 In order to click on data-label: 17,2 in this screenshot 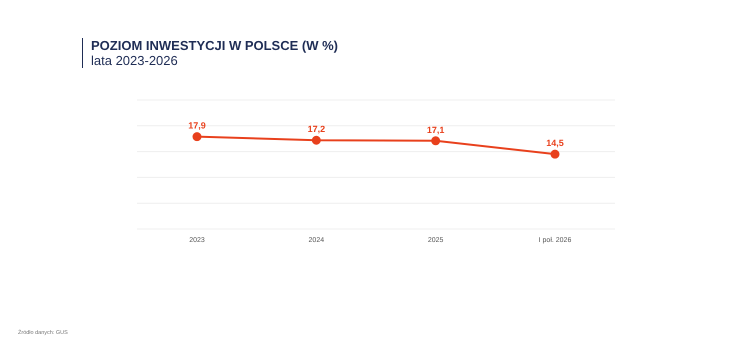, I will do `click(317, 129)`.